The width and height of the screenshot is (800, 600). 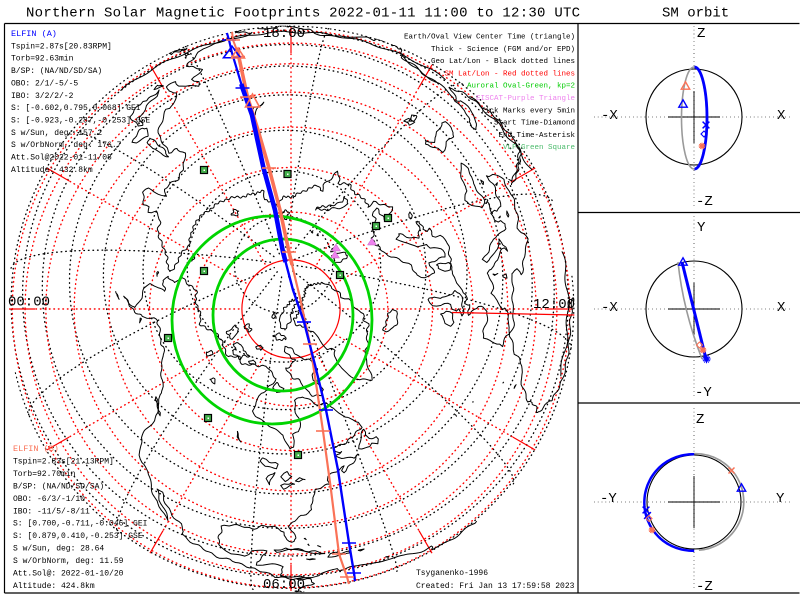 I want to click on svg-text: SM Lat/Lon - Red dotted lines, so click(x=509, y=74).